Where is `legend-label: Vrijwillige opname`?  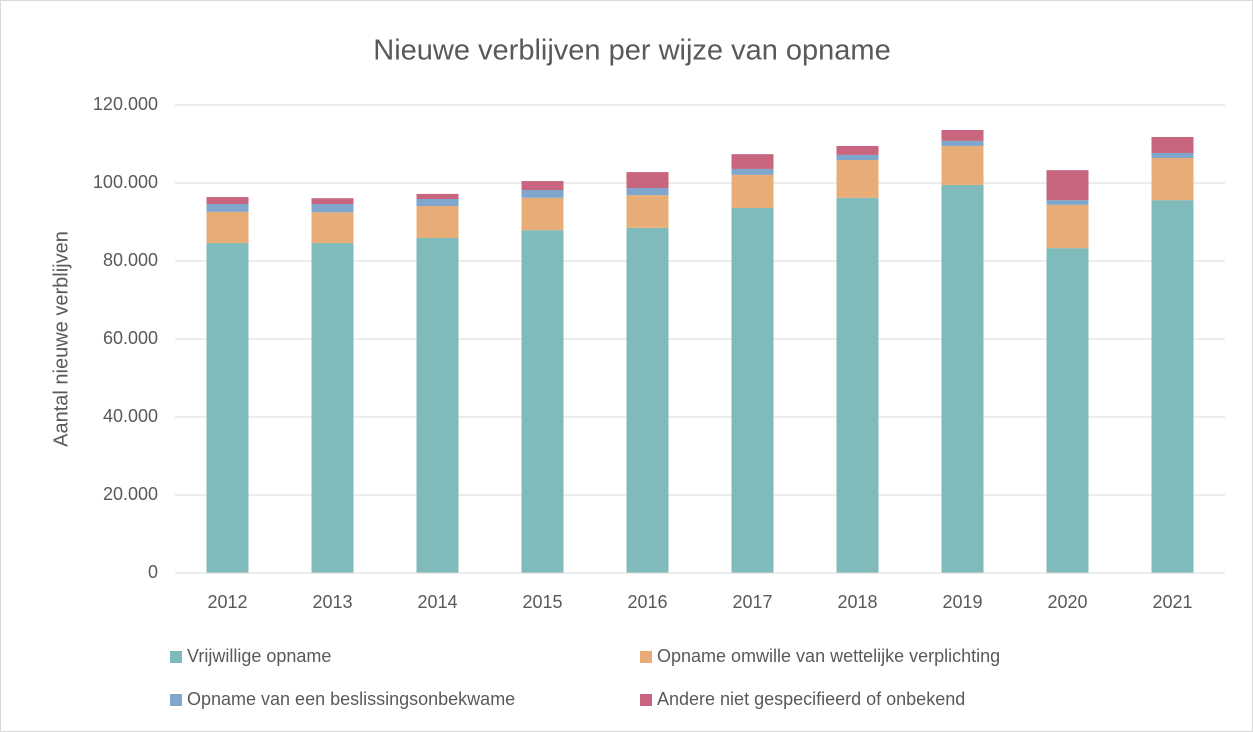 legend-label: Vrijwillige opname is located at coordinates (259, 656).